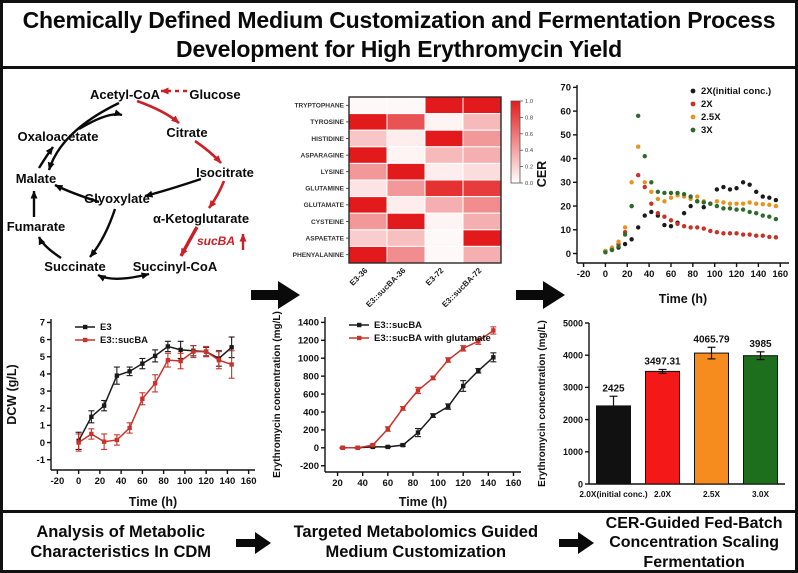  I want to click on svg-text: Glyoxylate, so click(117, 198).